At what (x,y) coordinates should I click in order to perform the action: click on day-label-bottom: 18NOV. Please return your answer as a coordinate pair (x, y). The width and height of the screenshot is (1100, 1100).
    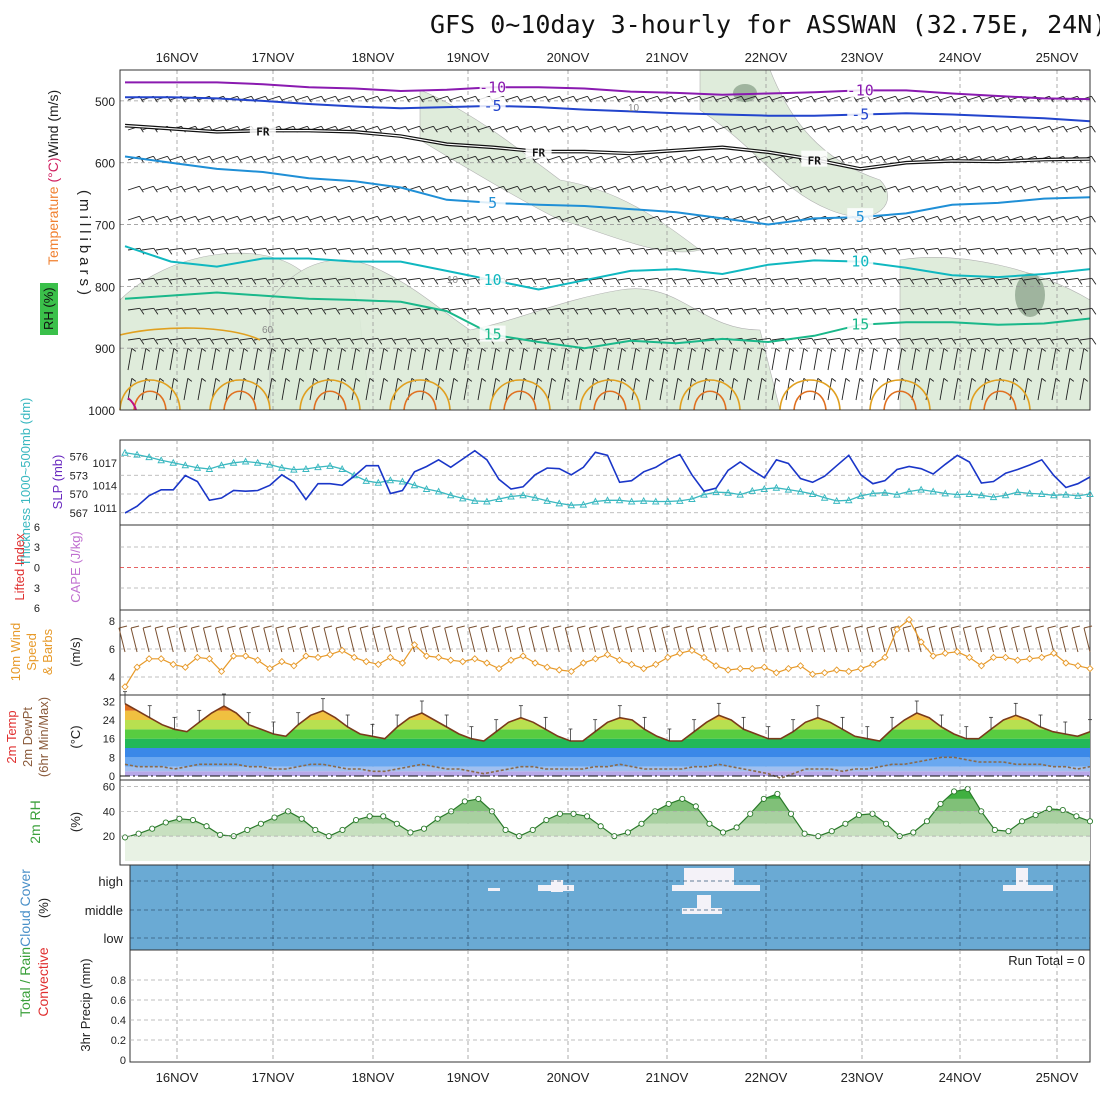
    Looking at the image, I should click on (373, 1077).